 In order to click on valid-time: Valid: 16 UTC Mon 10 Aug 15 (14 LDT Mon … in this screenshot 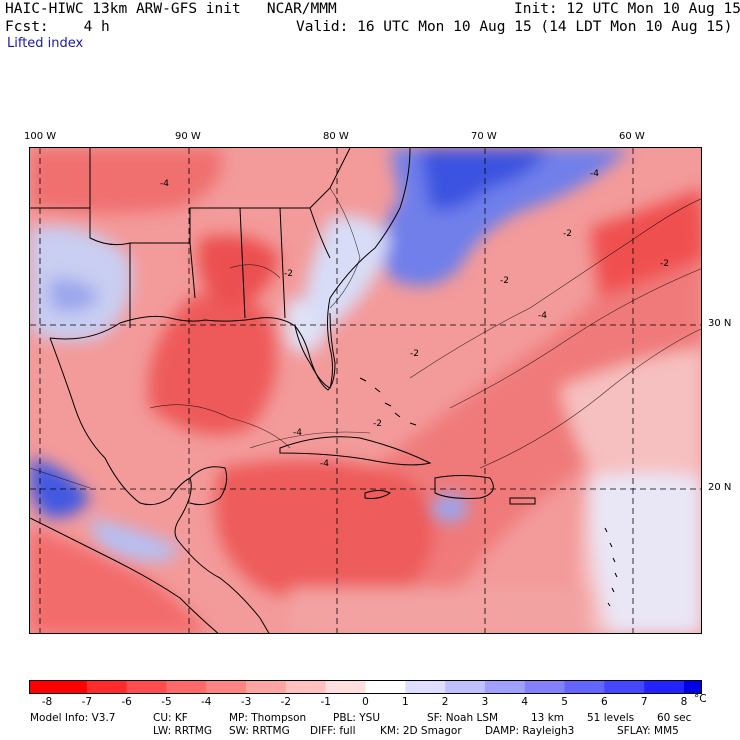, I will do `click(514, 27)`.